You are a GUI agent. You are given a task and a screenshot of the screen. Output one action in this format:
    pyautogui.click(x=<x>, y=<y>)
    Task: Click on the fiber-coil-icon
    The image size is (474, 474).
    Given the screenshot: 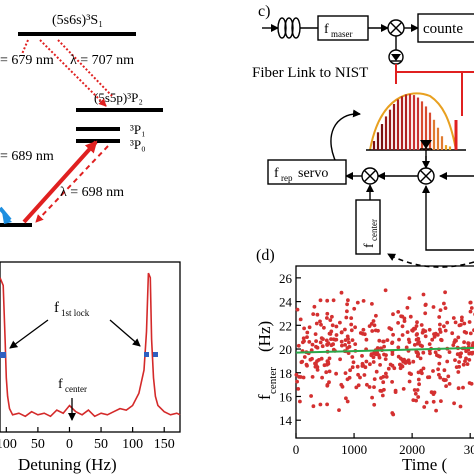 What is the action you would take?
    pyautogui.click(x=289, y=28)
    